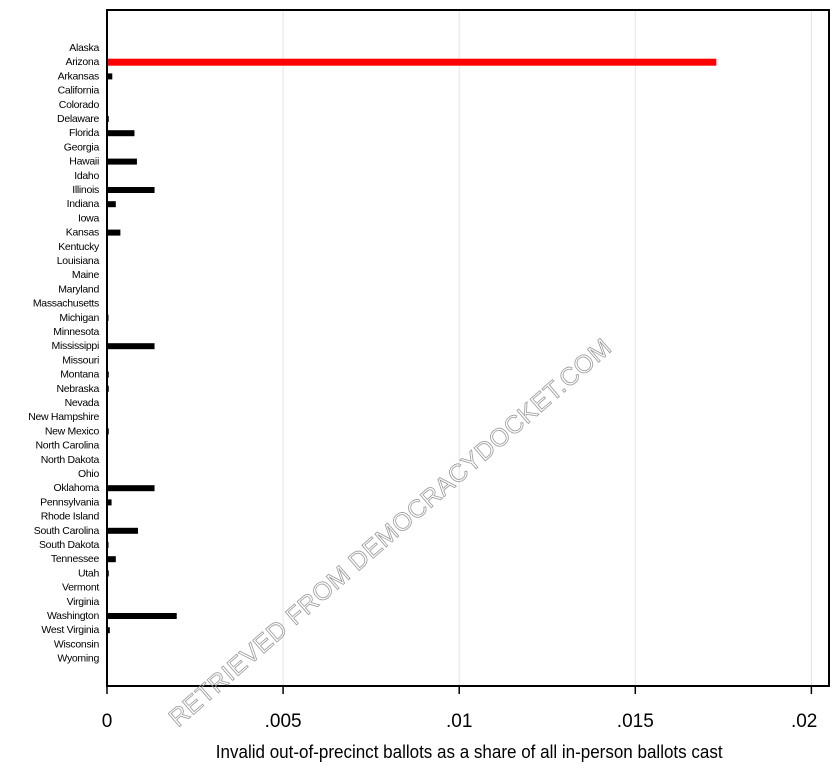 This screenshot has width=833, height=771. I want to click on category-label: Delaware, so click(78, 119).